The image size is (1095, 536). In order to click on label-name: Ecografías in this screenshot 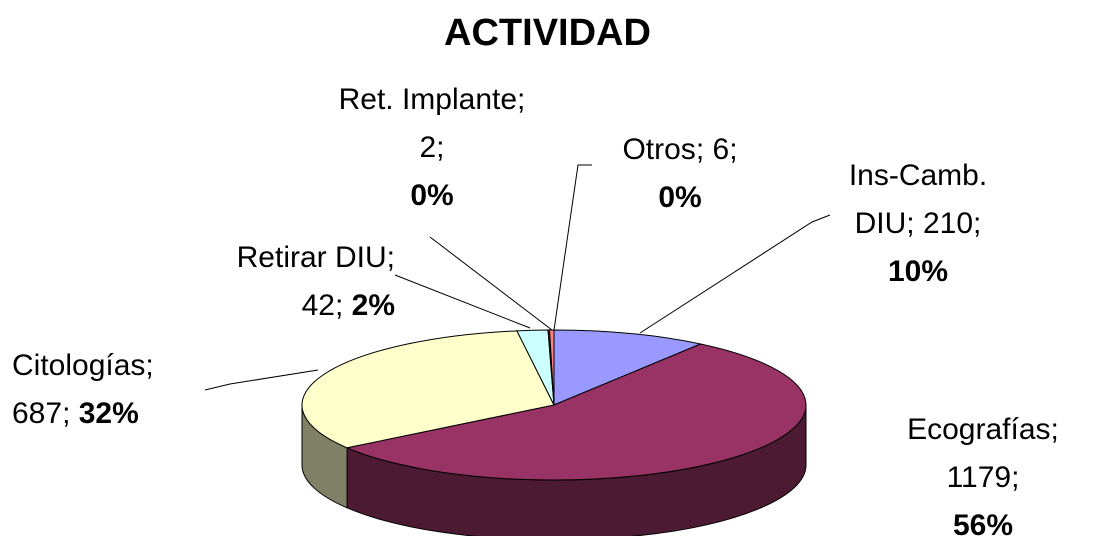, I will do `click(979, 429)`.